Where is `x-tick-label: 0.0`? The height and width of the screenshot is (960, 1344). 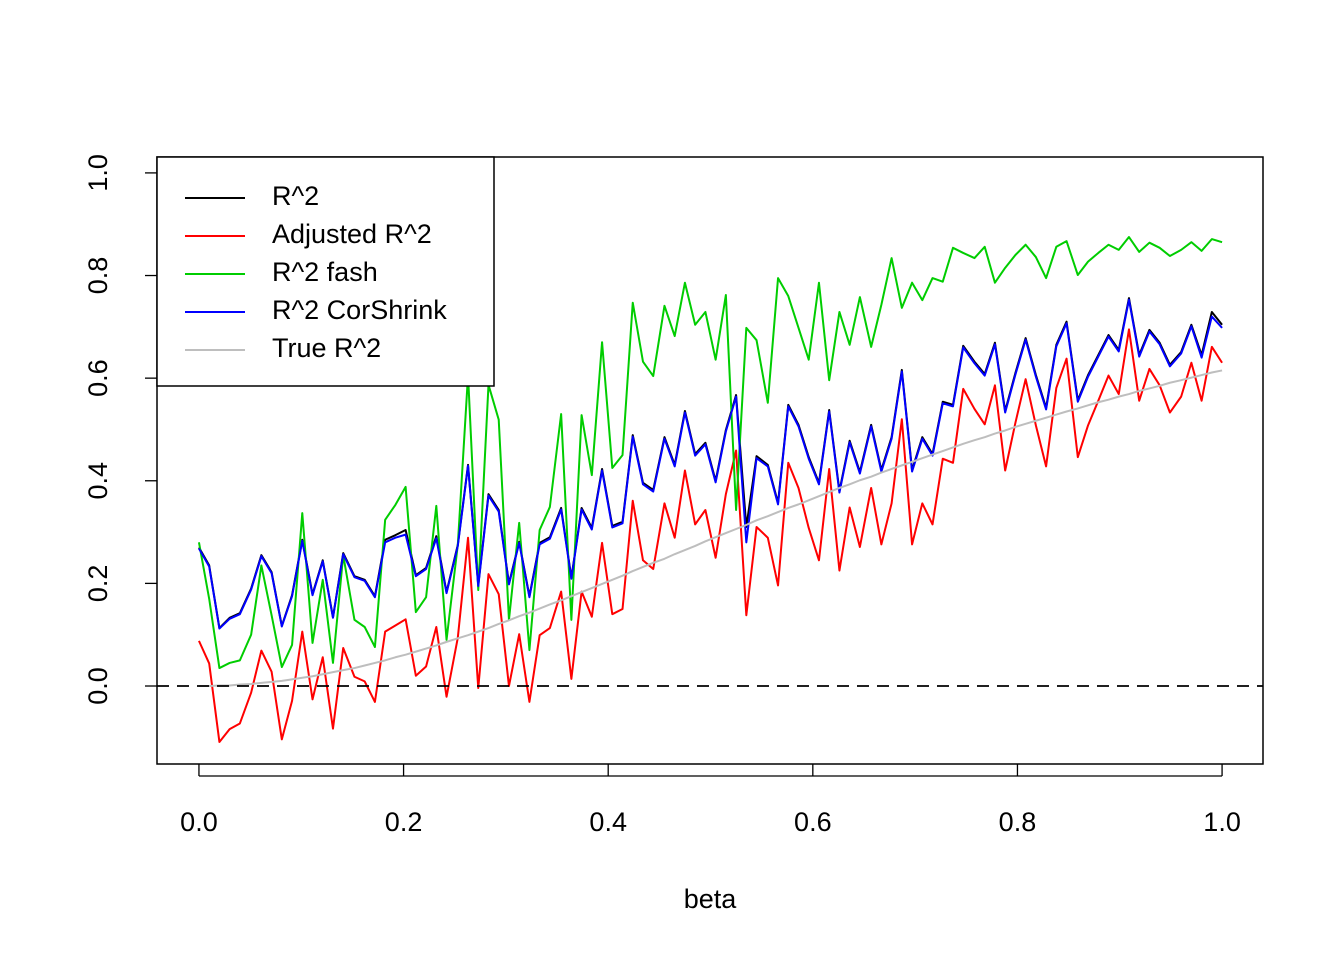
x-tick-label: 0.0 is located at coordinates (199, 822).